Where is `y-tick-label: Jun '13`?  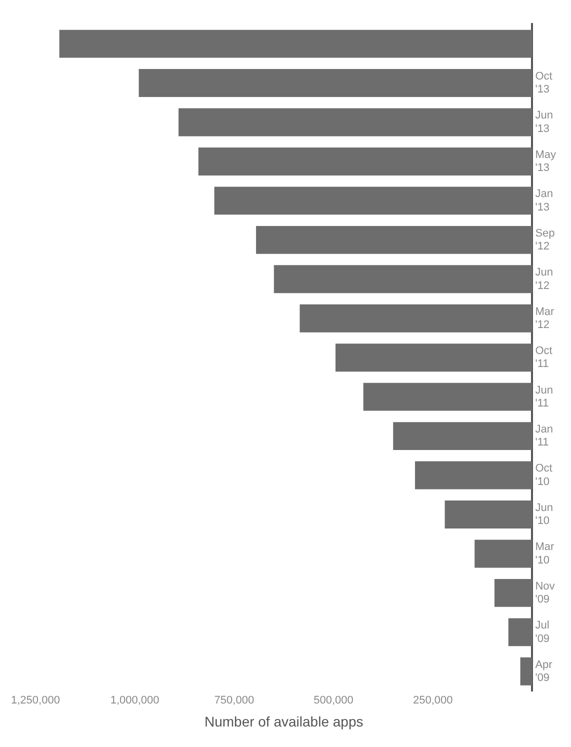
y-tick-label: Jun '13 is located at coordinates (544, 122).